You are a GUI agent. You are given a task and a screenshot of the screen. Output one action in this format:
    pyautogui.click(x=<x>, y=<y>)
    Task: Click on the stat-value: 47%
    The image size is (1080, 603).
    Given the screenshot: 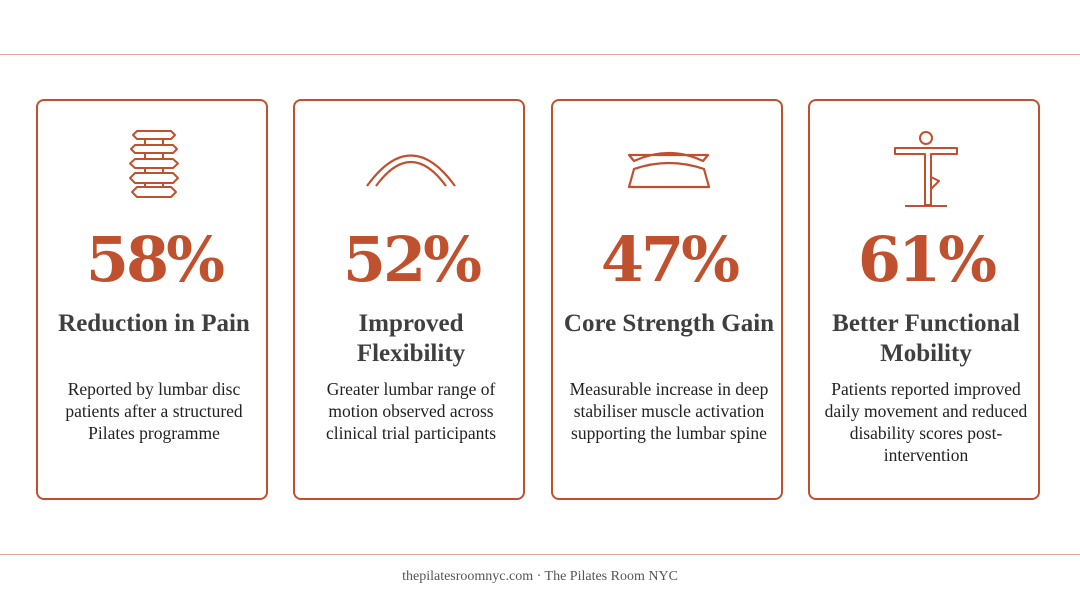 What is the action you would take?
    pyautogui.click(x=670, y=259)
    